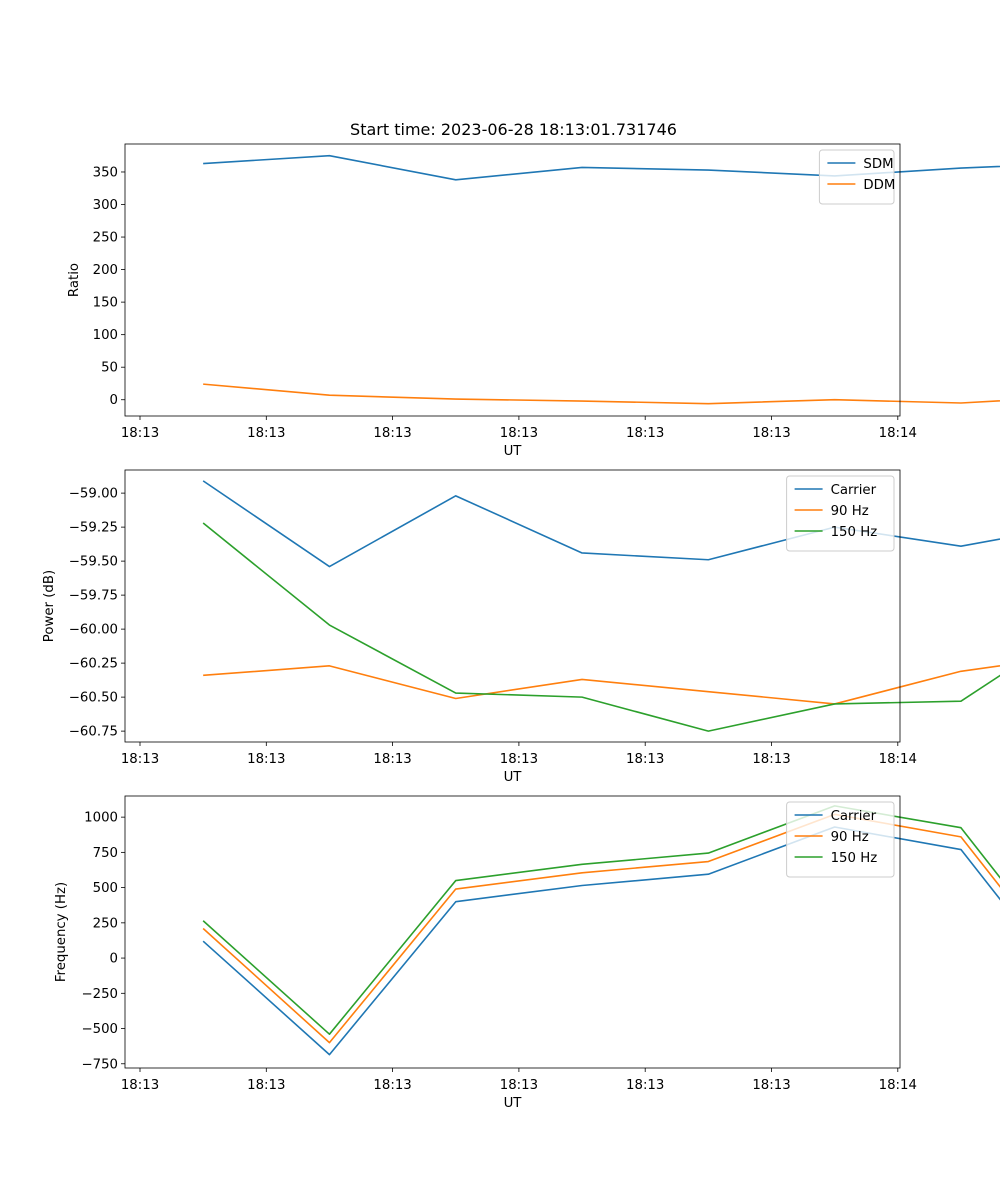 This screenshot has width=1000, height=1200. I want to click on y-tick-label: 100, so click(105, 335).